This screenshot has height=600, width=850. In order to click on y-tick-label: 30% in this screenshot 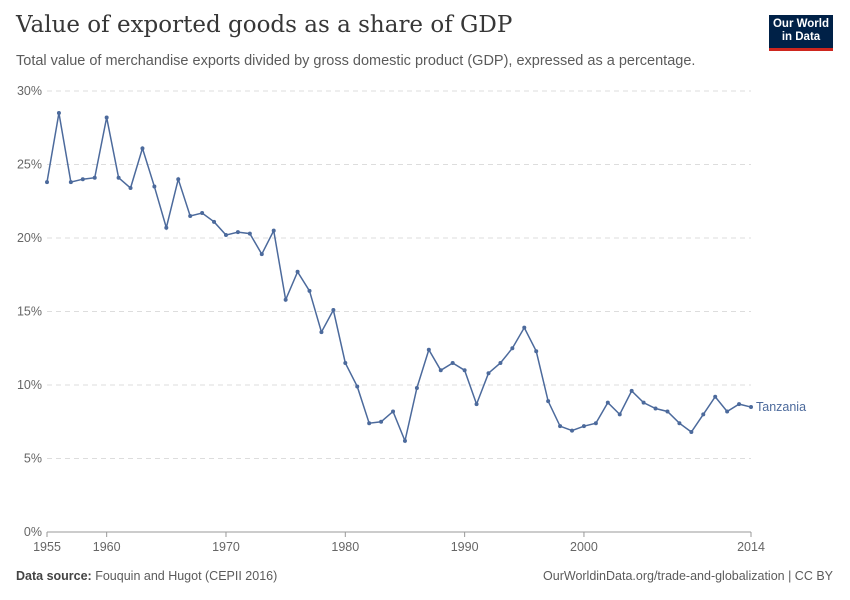, I will do `click(29, 91)`.